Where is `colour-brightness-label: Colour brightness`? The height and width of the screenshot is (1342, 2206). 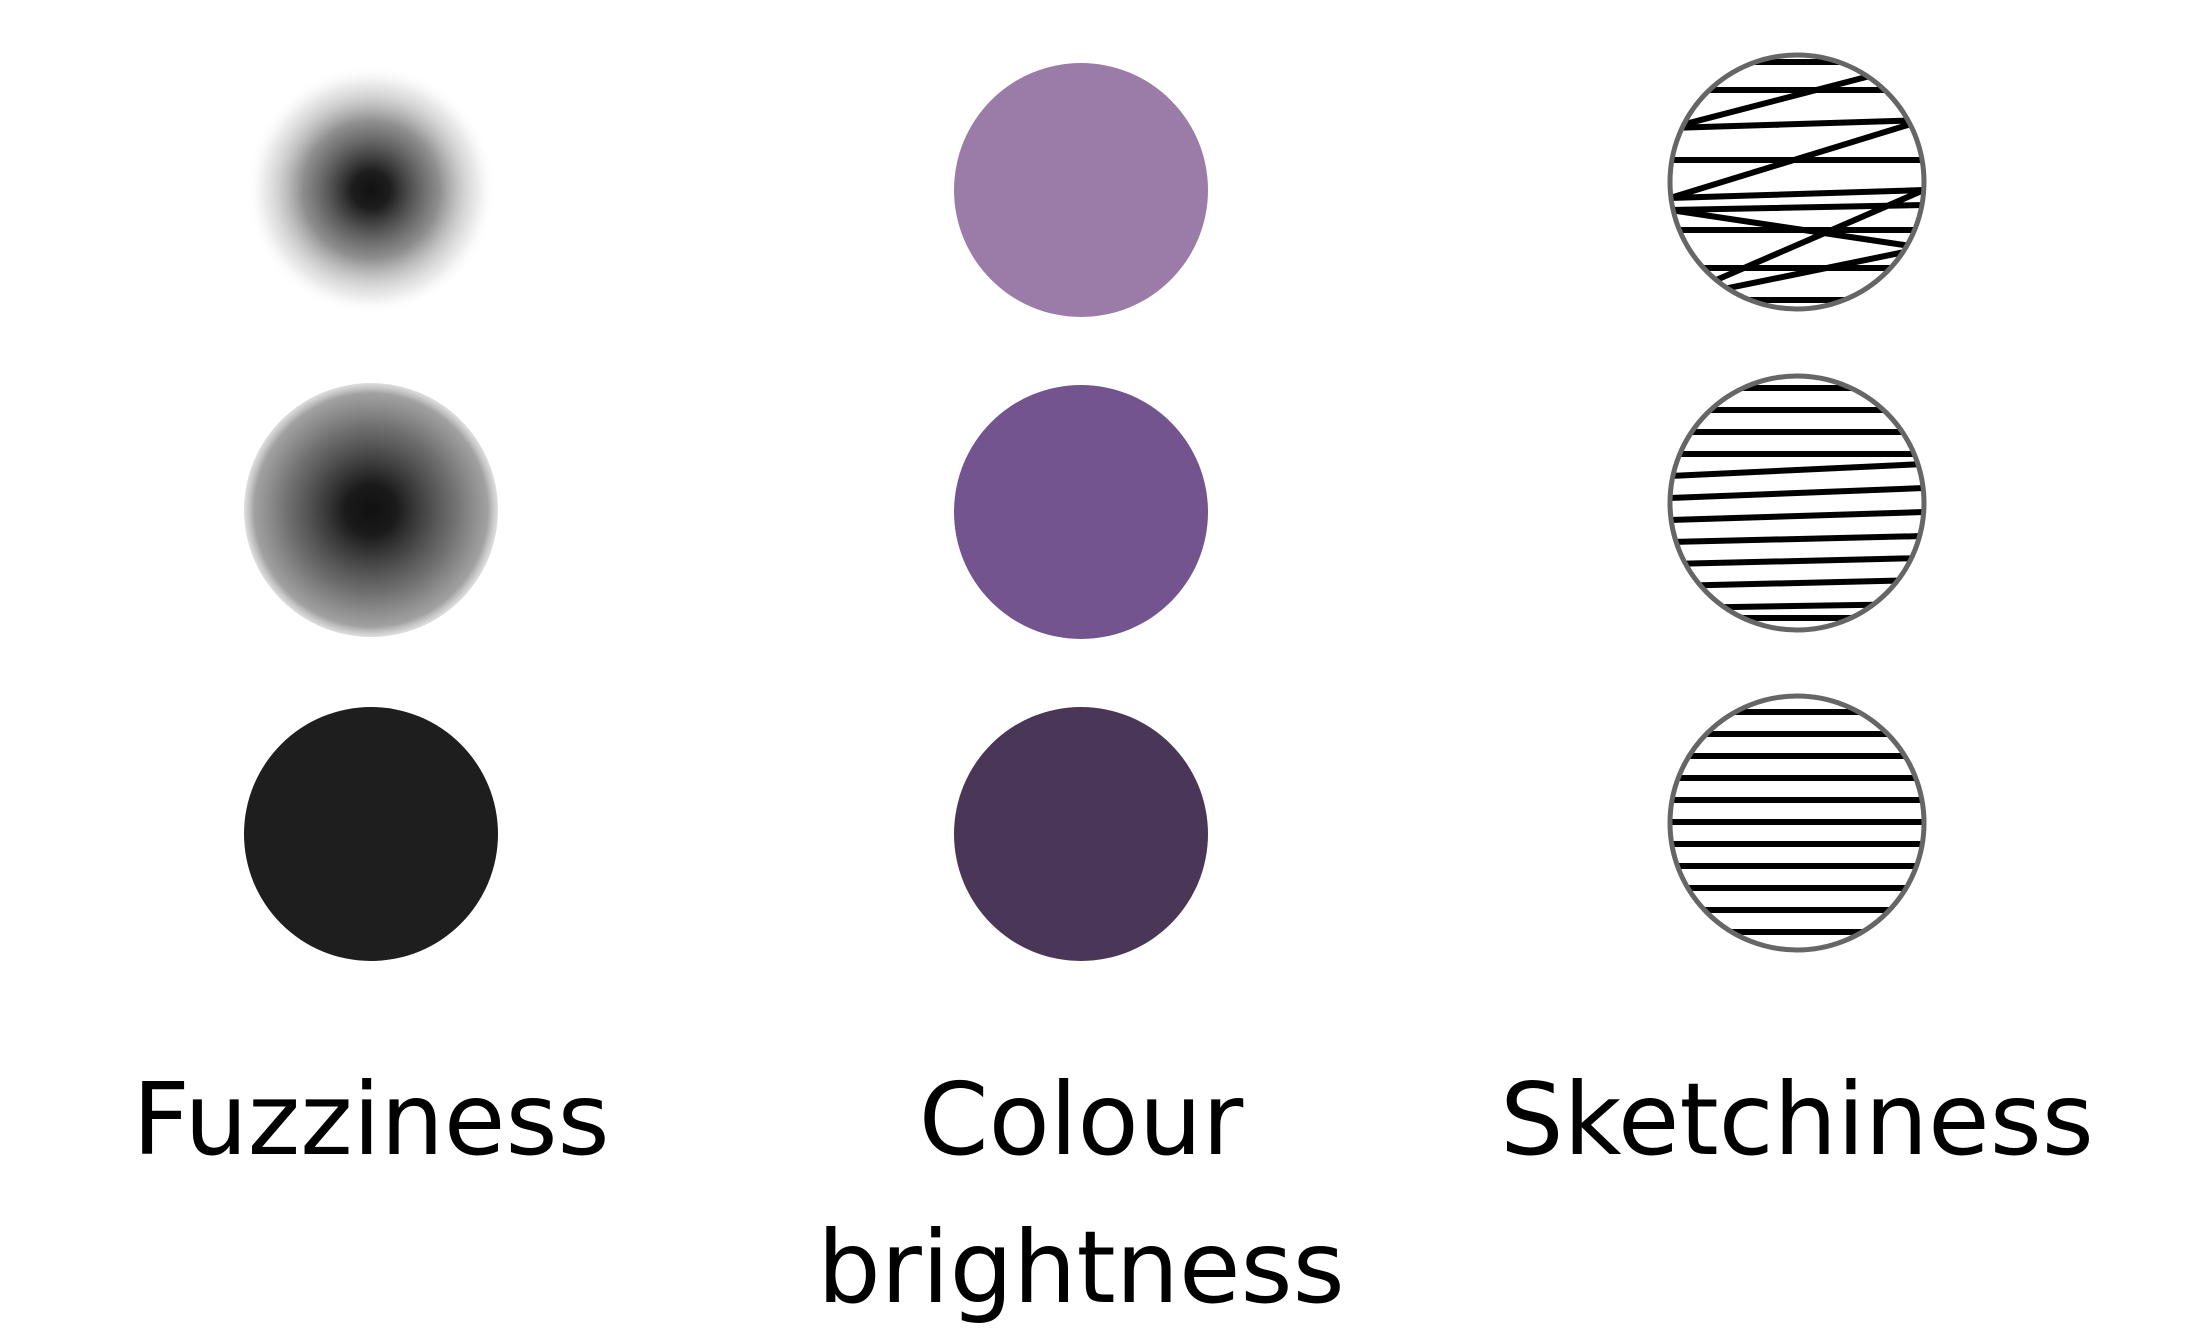
colour-brightness-label: Colour brightness is located at coordinates (1081, 1194).